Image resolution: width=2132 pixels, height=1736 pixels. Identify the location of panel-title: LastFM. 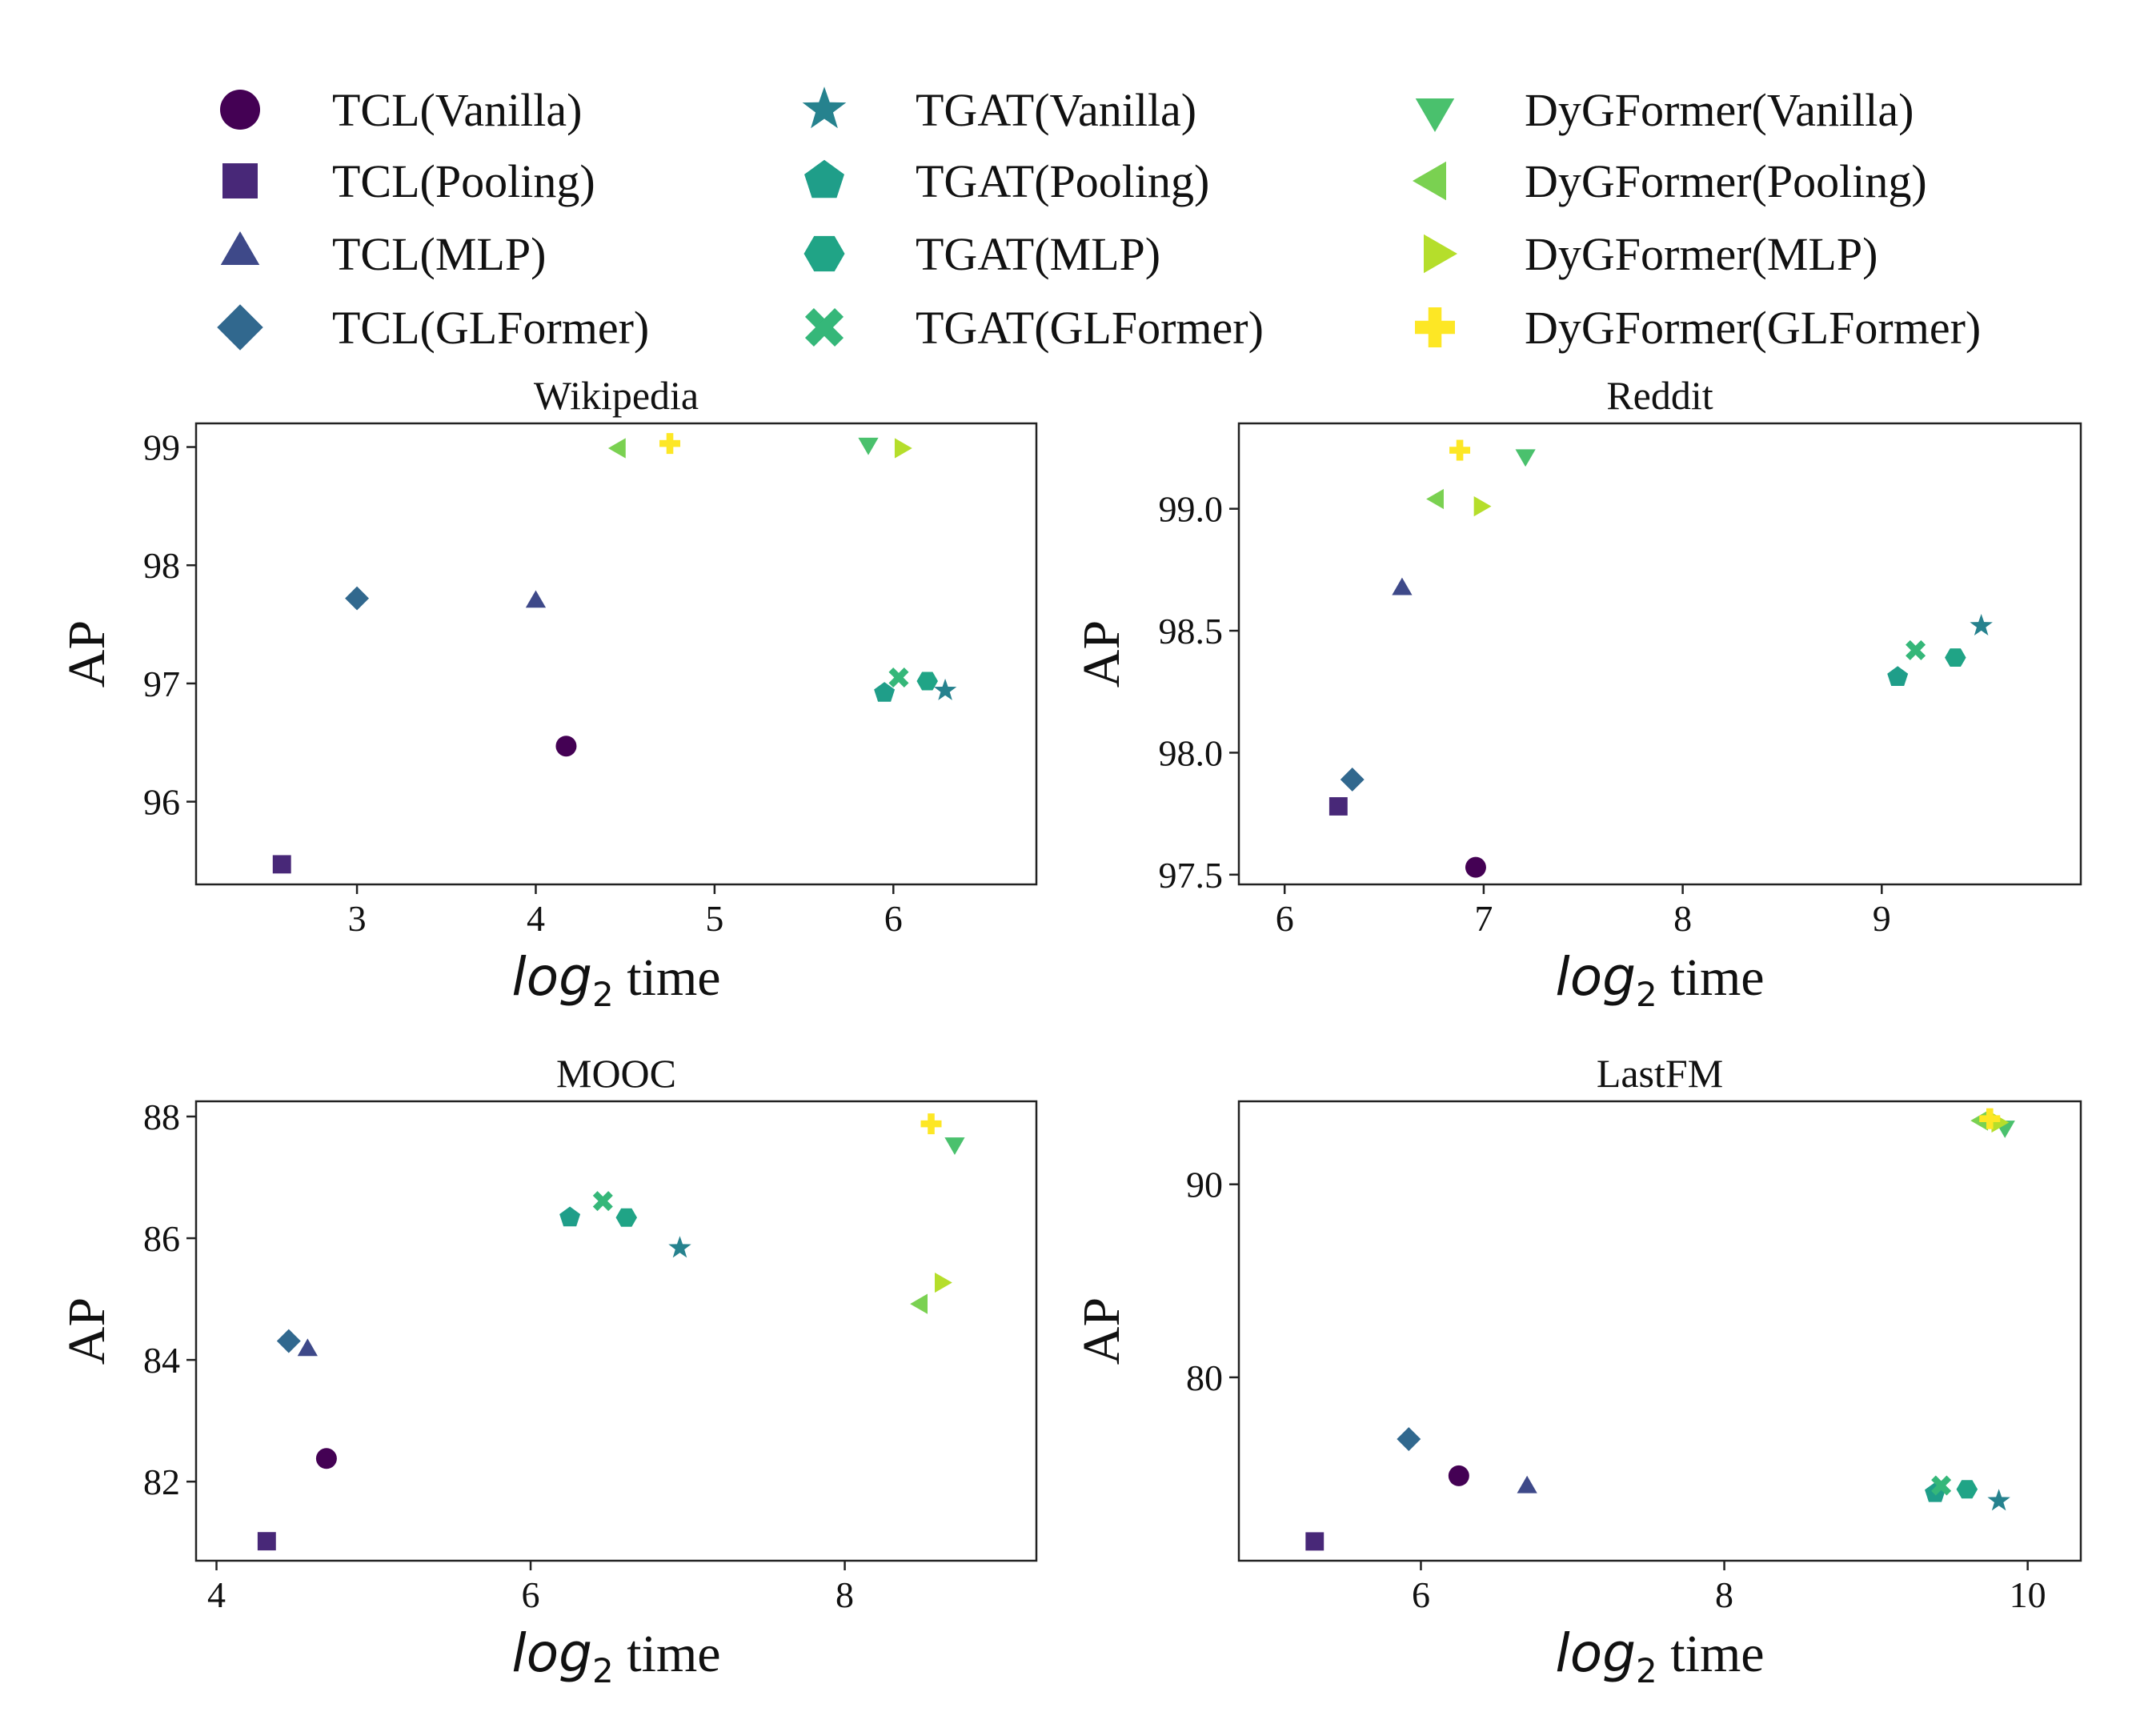
(1660, 1073).